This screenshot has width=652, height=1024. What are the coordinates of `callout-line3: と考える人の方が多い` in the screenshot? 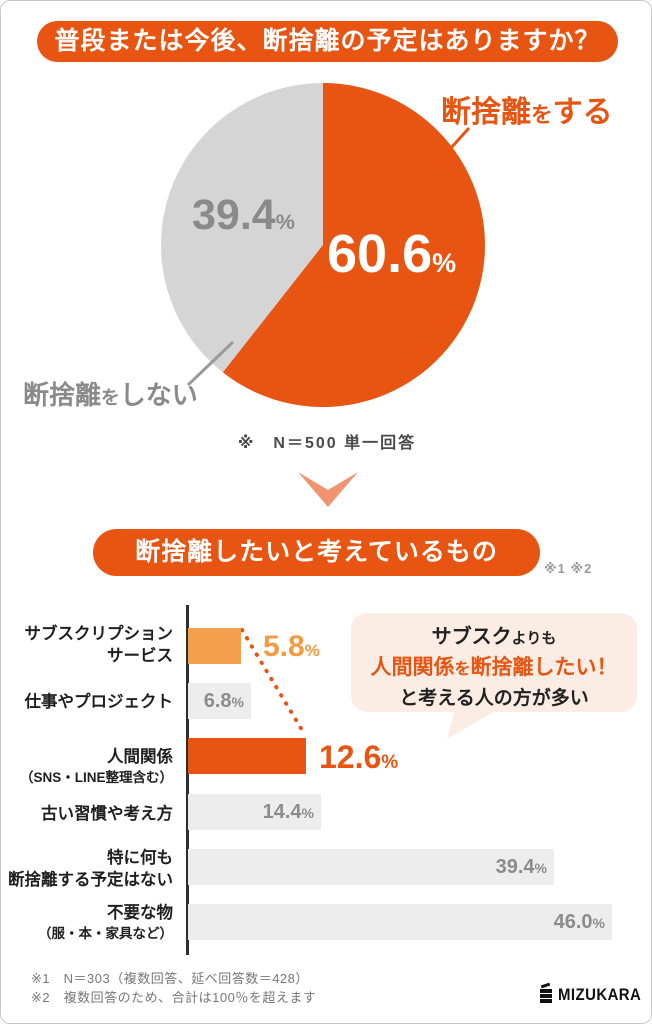 It's located at (494, 698).